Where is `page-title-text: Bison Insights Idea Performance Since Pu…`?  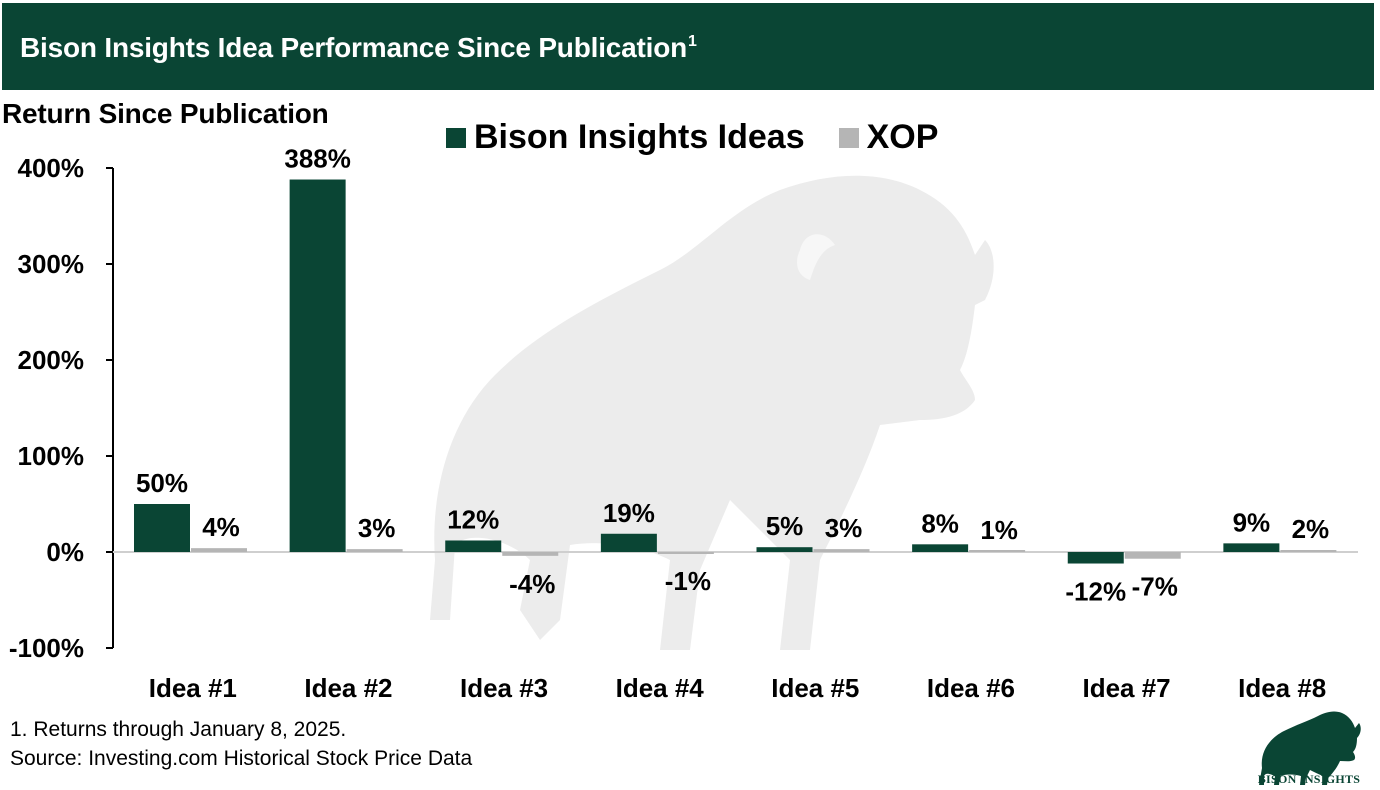
page-title-text: Bison Insights Idea Performance Since Pu… is located at coordinates (354, 47).